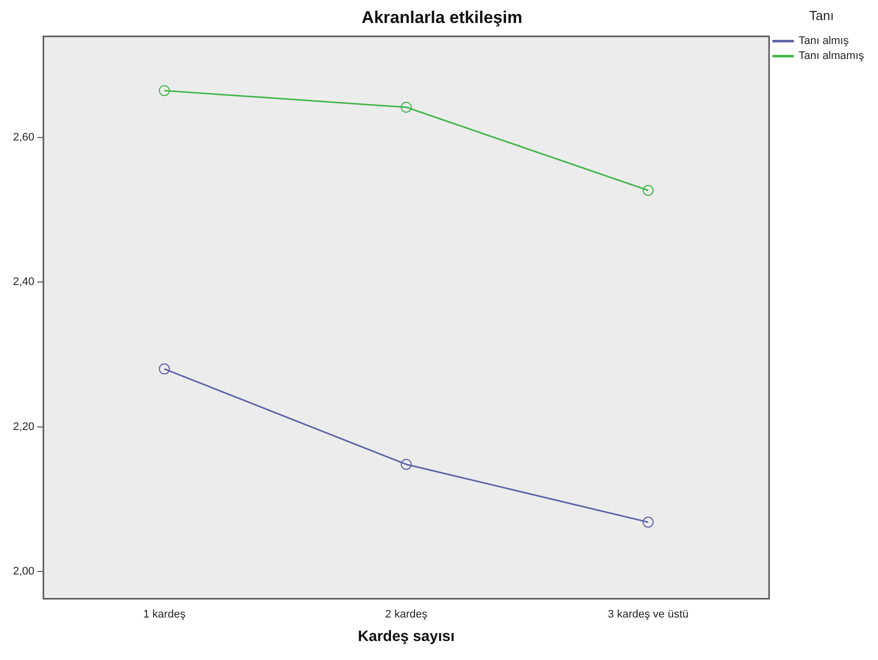 This screenshot has width=878, height=660. I want to click on x-axis-title: Kardeş sayısı, so click(406, 637).